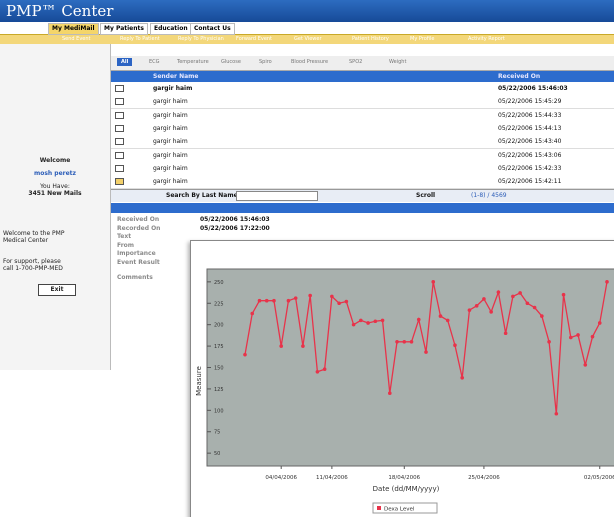 This screenshot has height=517, width=614. Describe the element at coordinates (362, 155) in the screenshot. I see `table-row: gargir haim 05/22/2006 15:43:06` at that location.